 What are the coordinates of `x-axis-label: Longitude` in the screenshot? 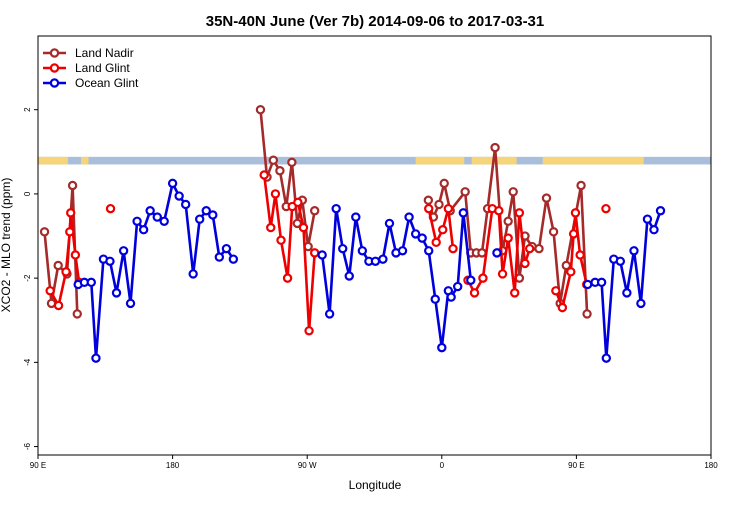 It's located at (375, 485).